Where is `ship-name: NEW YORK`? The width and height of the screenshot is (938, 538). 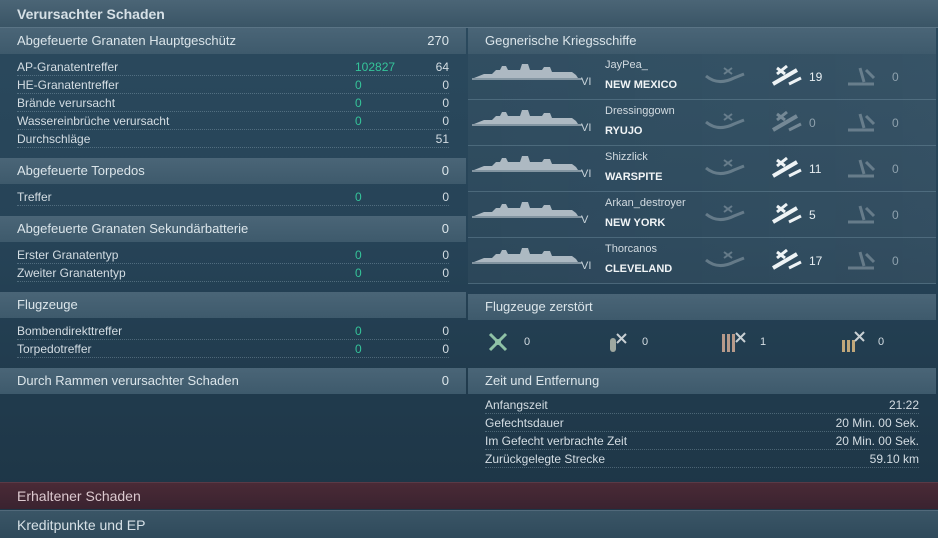
ship-name: NEW YORK is located at coordinates (635, 223).